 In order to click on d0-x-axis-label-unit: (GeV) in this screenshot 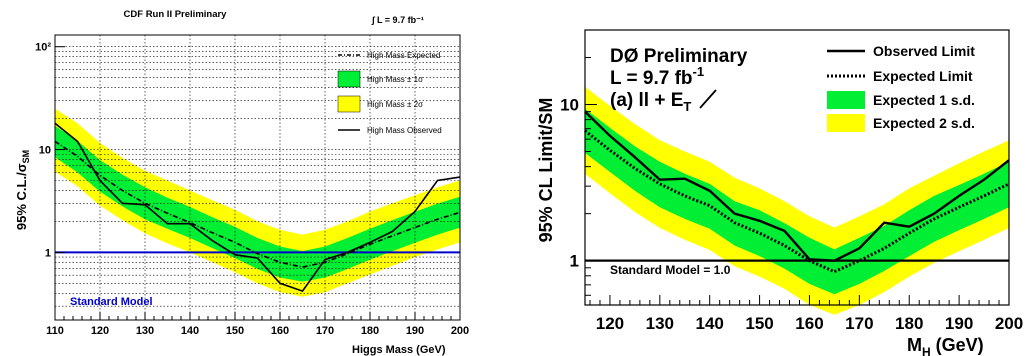, I will do `click(957, 345)`.